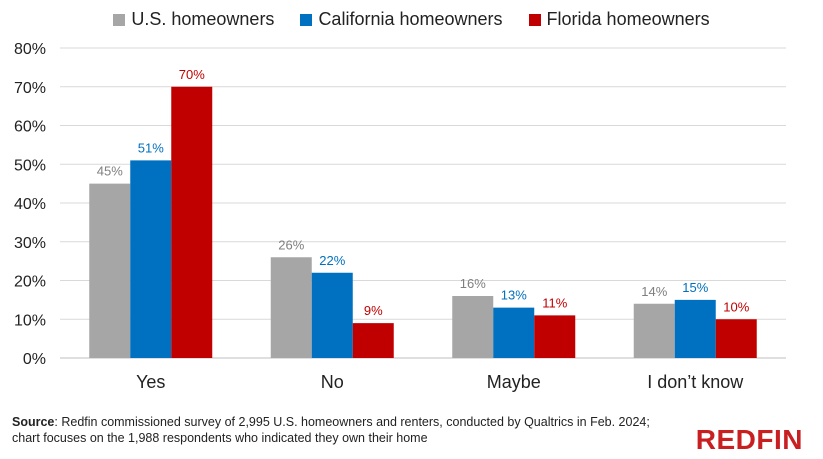  What do you see at coordinates (151, 147) in the screenshot?
I see `data-label: 51%` at bounding box center [151, 147].